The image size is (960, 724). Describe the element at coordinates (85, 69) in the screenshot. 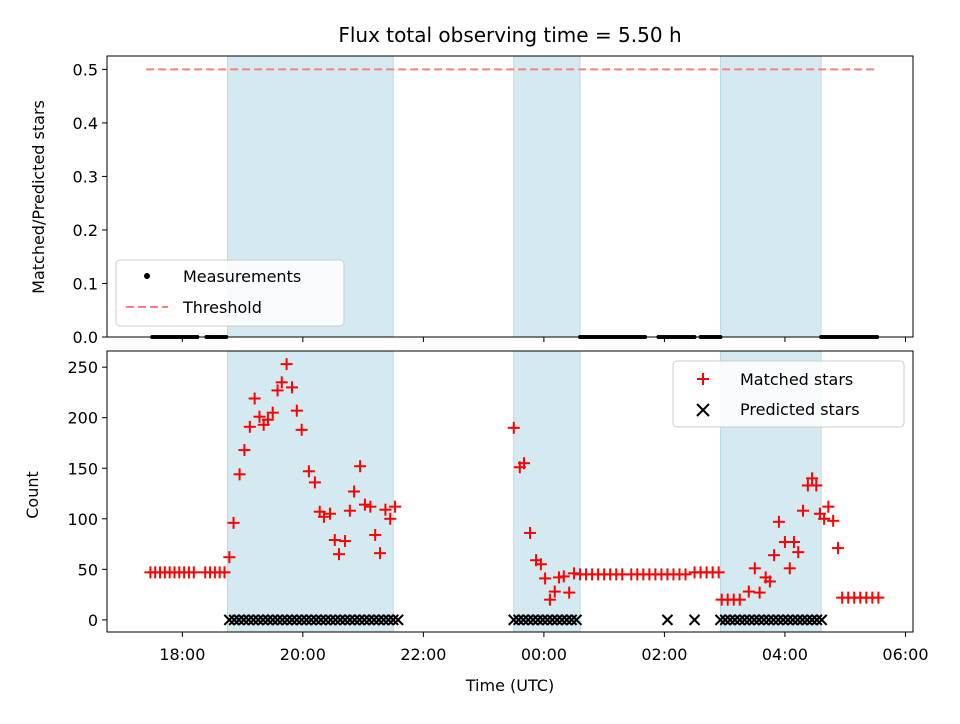

I see `top-y-tick-label: 0.5` at that location.